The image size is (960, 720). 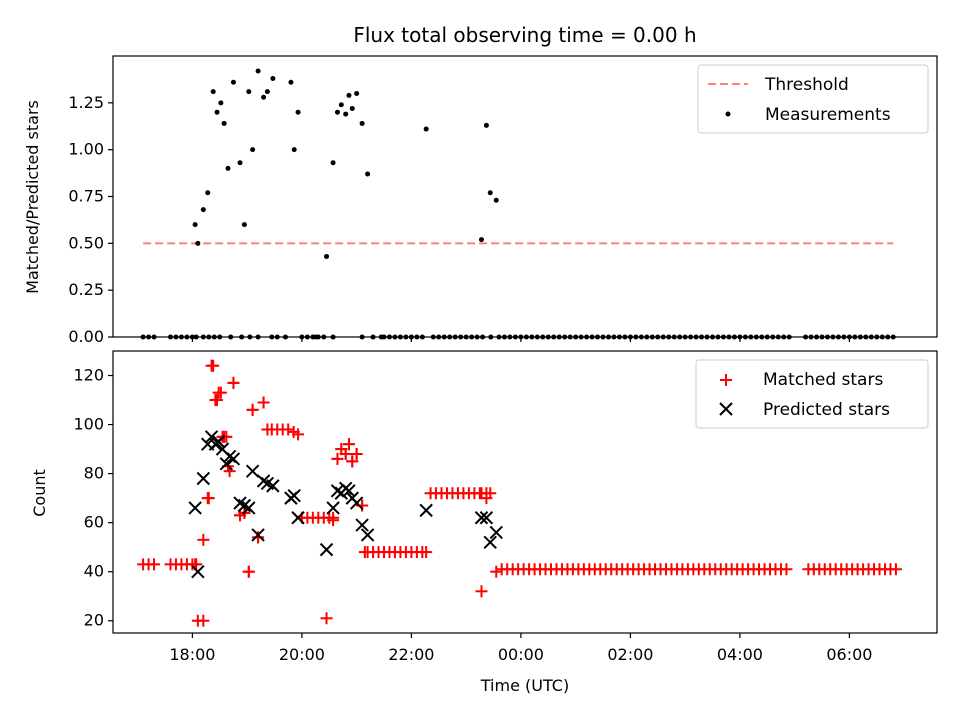 I want to click on bottom-y-tick-label: 100, so click(x=88, y=424).